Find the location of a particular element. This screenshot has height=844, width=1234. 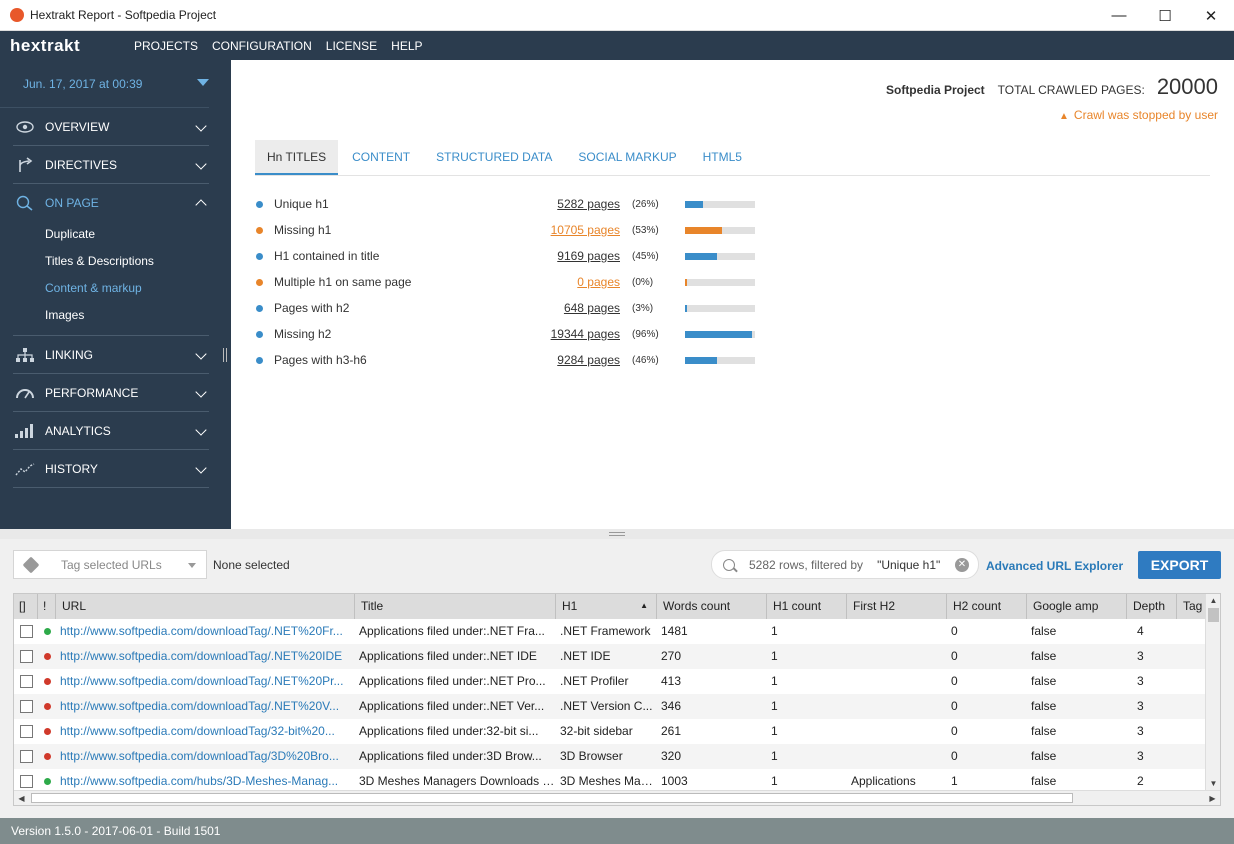

filter-search-box: 5282 rows, filtered by "Unique h1" ✕ is located at coordinates (845, 564).